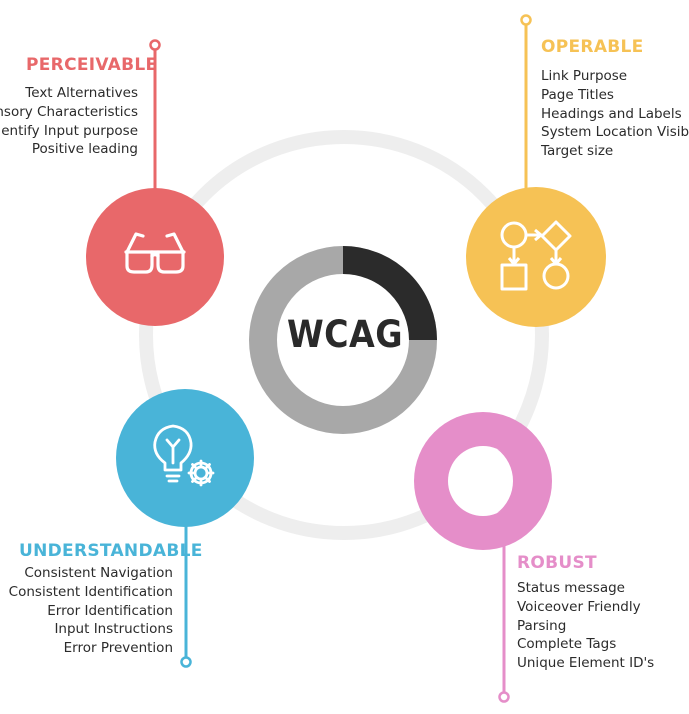  Describe the element at coordinates (615, 132) in the screenshot. I see `list-item: System Location Visible` at that location.